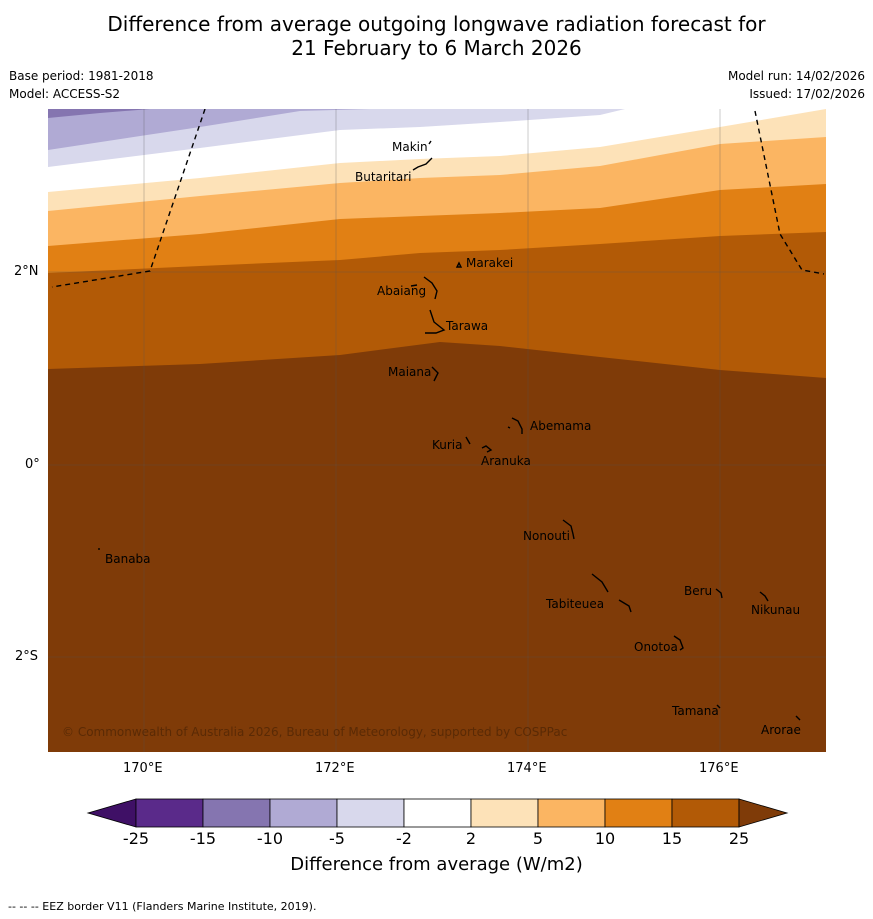  Describe the element at coordinates (798, 718) in the screenshot. I see `arorae-outline` at that location.